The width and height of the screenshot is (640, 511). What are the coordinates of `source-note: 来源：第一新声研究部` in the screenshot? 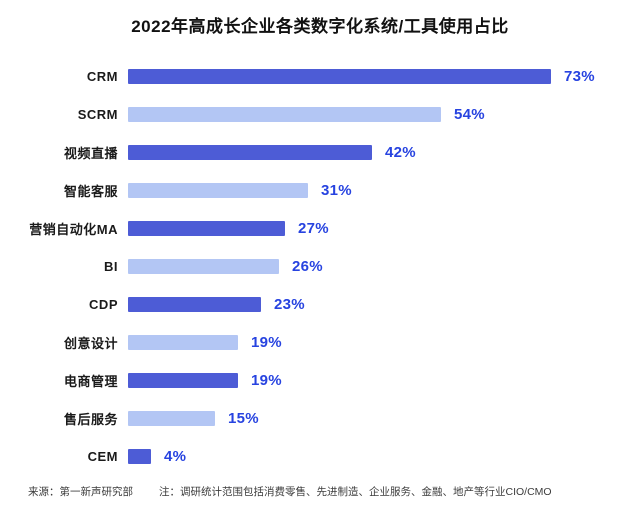 It's located at (80, 492).